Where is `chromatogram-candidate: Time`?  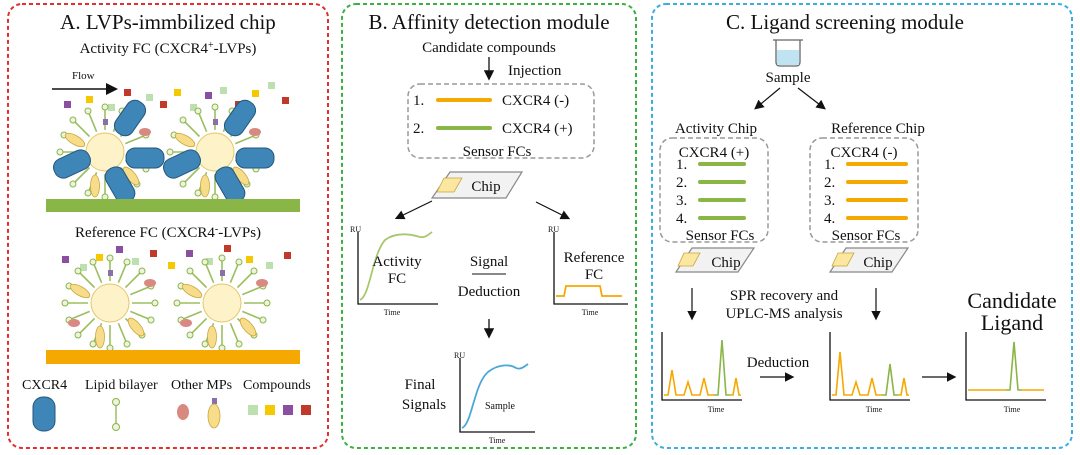 chromatogram-candidate: Time is located at coordinates (1005, 373).